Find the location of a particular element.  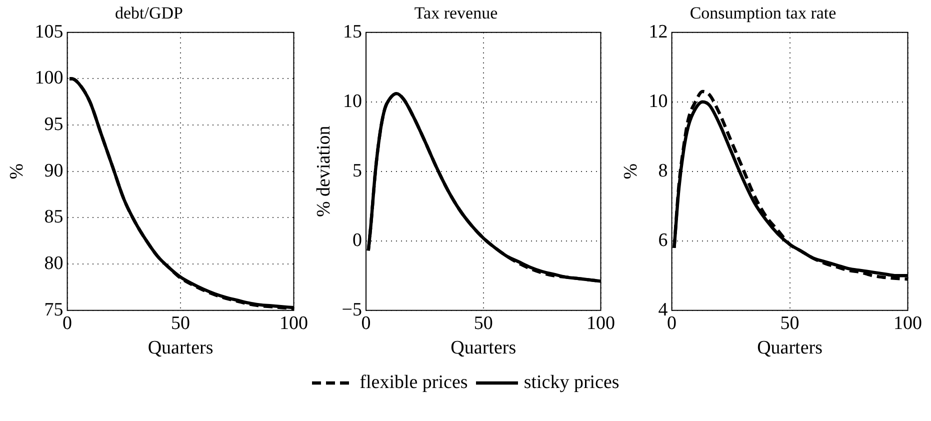

y-tick-label: 8 is located at coordinates (663, 171).